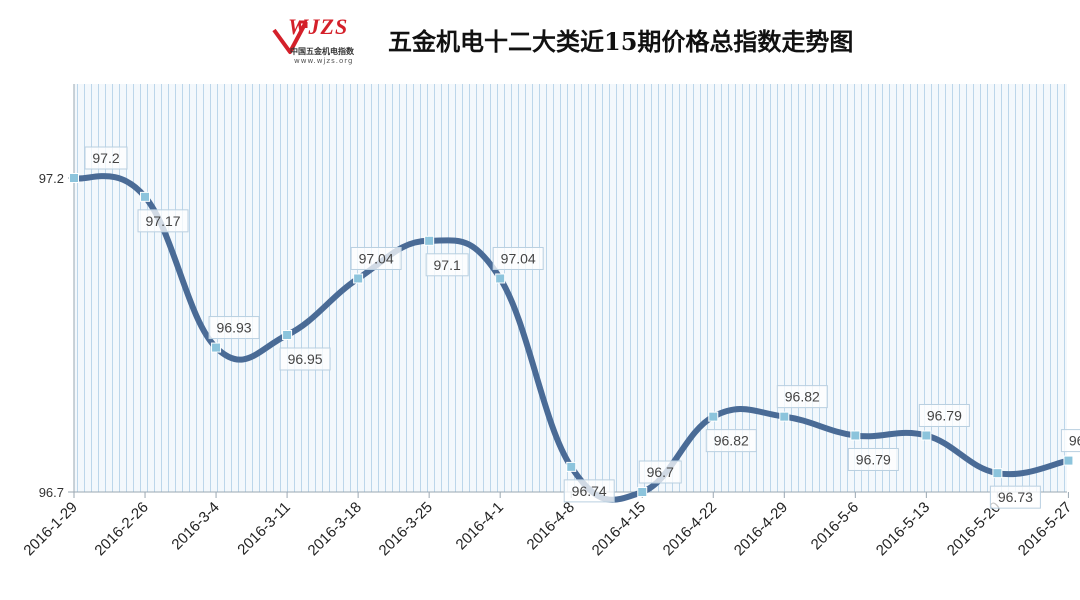  I want to click on data-label: 96.75, so click(1074, 441).